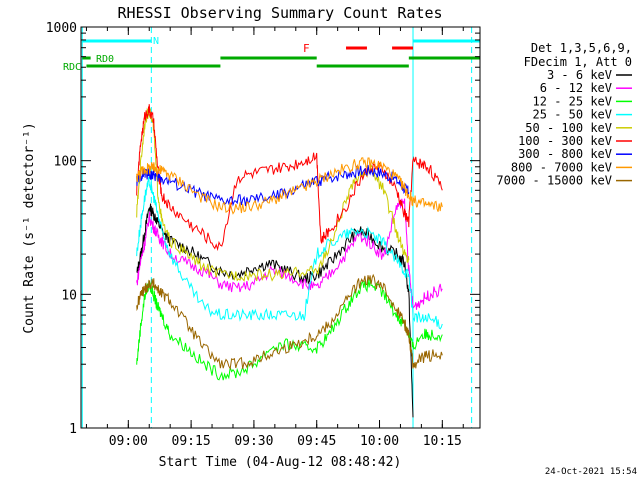  What do you see at coordinates (581, 48) in the screenshot?
I see `legend-header-1: Det 1,3,5,6,9,` at bounding box center [581, 48].